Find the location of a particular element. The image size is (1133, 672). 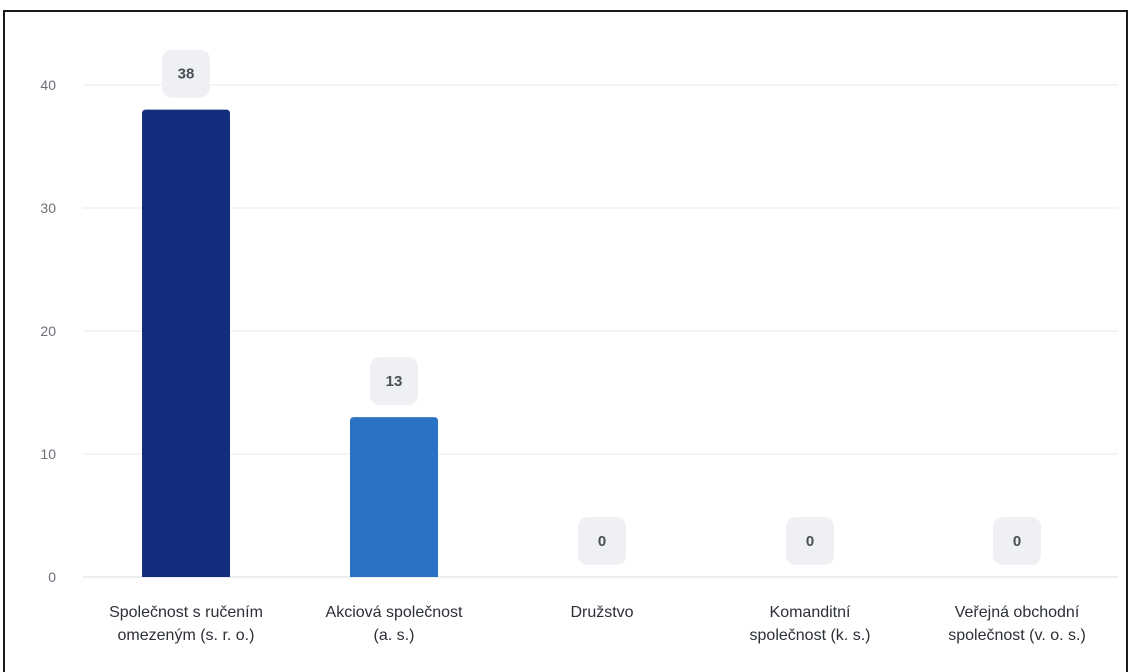

x-tick-label: Komanditní is located at coordinates (810, 612).